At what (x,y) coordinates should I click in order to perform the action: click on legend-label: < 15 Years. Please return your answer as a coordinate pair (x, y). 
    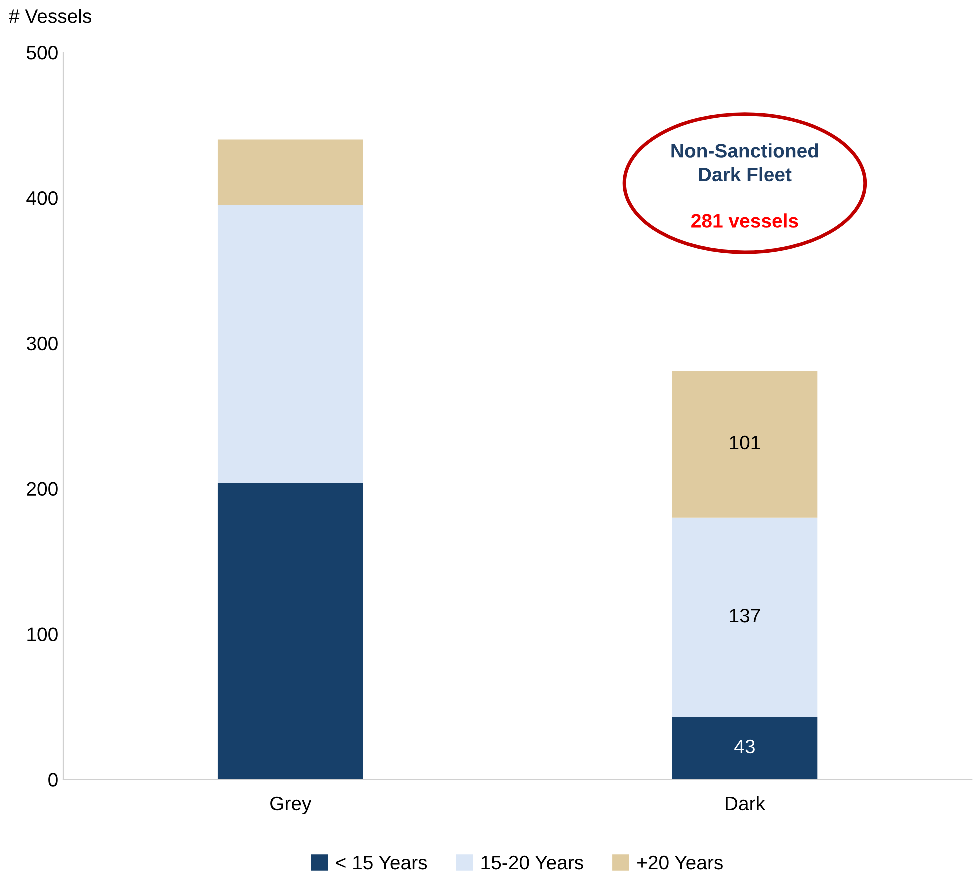
    Looking at the image, I should click on (382, 863).